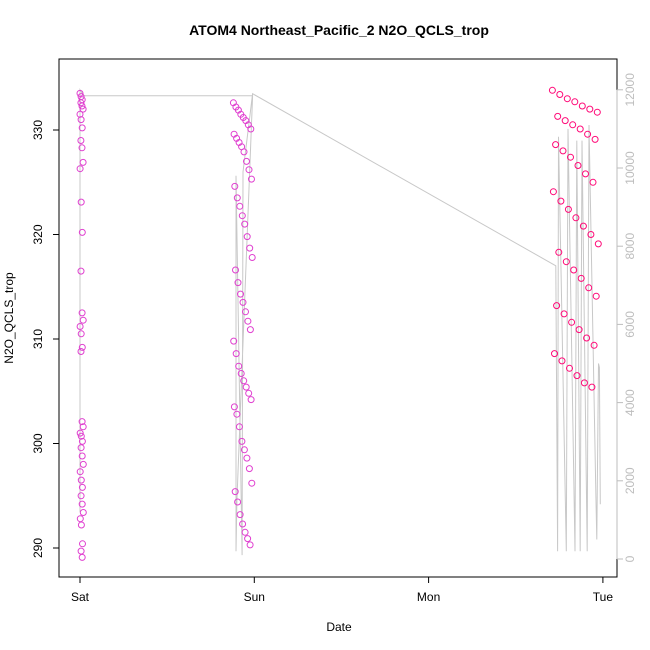  Describe the element at coordinates (630, 558) in the screenshot. I see `y2-tick-label: 0` at that location.